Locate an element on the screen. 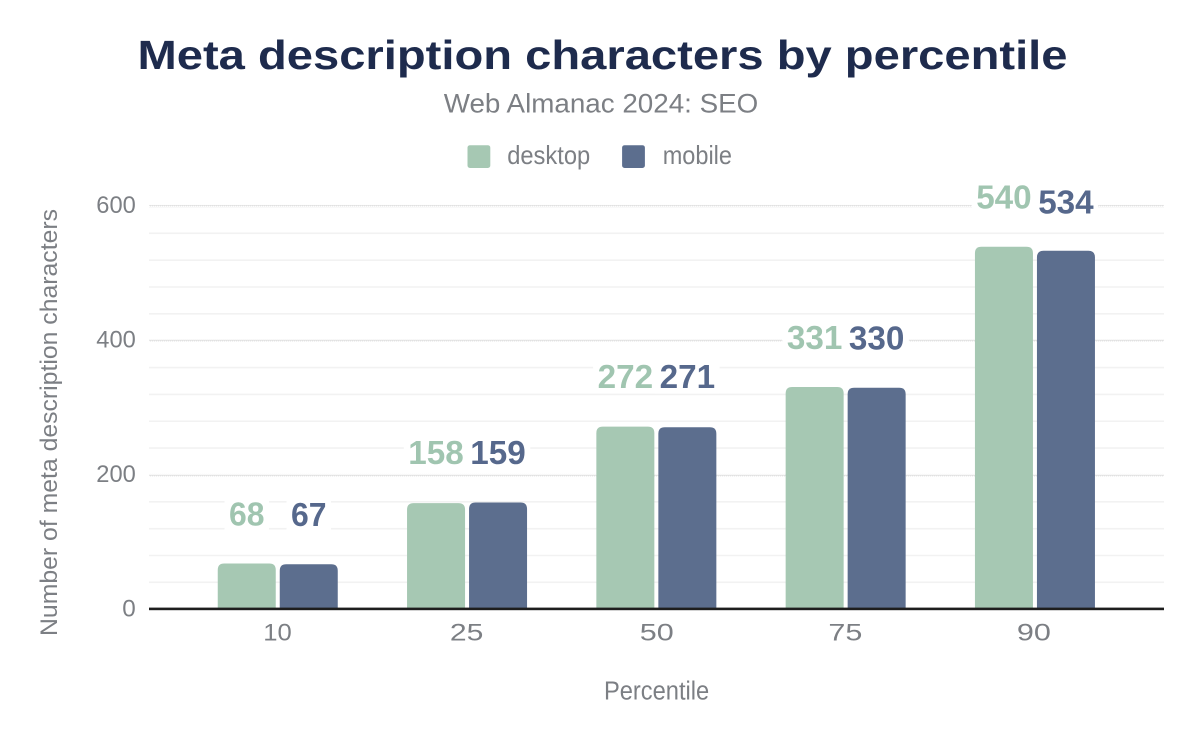 The height and width of the screenshot is (742, 1200). svg-text: 330 is located at coordinates (877, 338).